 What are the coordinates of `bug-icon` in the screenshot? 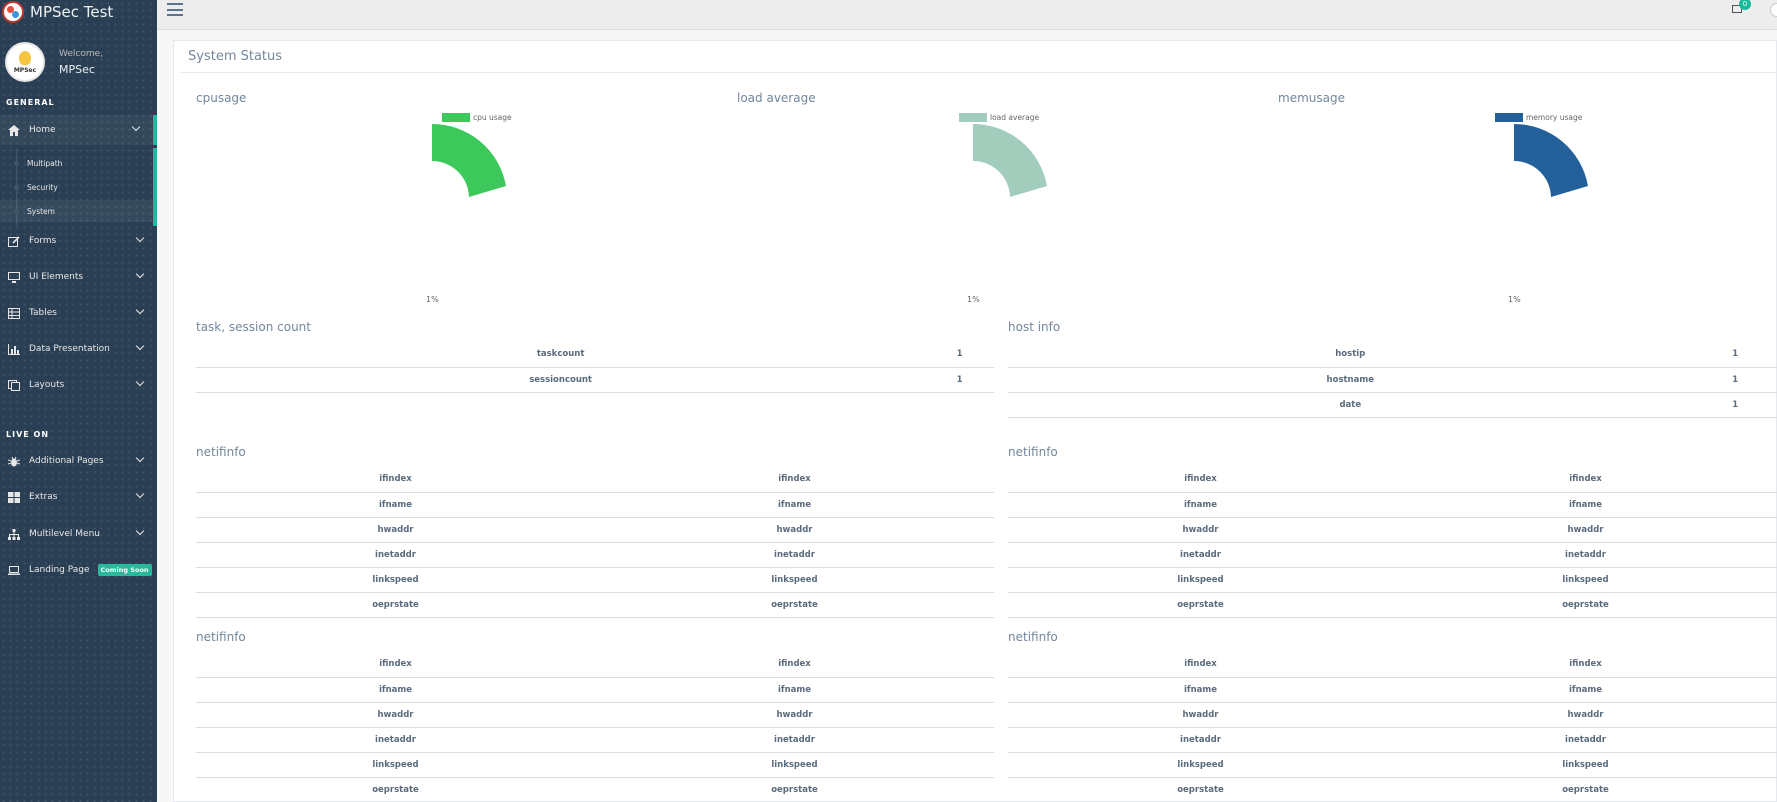 It's located at (14, 461).